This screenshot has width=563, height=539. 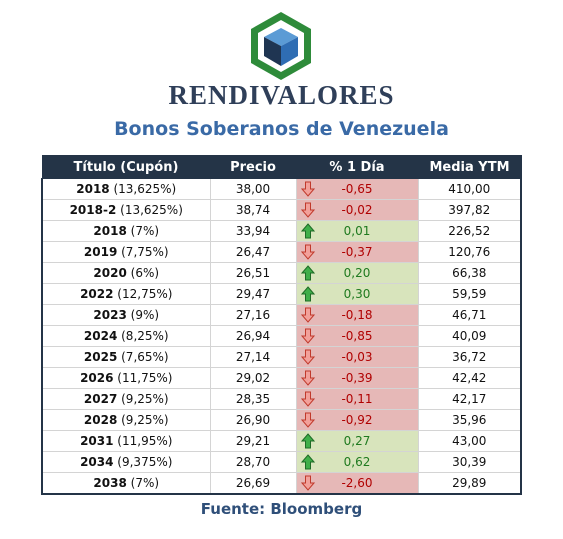 What do you see at coordinates (469, 315) in the screenshot?
I see `ytm-cell: 46,71` at bounding box center [469, 315].